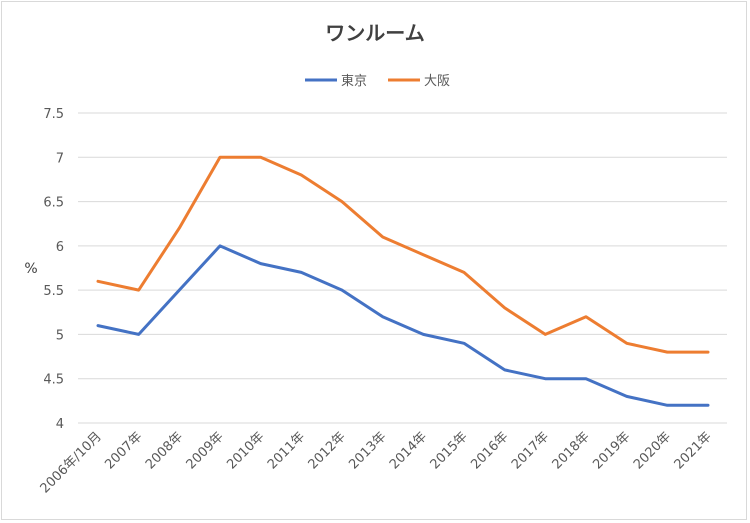 This screenshot has width=750, height=523. I want to click on y-axis-label: %, so click(30, 269).